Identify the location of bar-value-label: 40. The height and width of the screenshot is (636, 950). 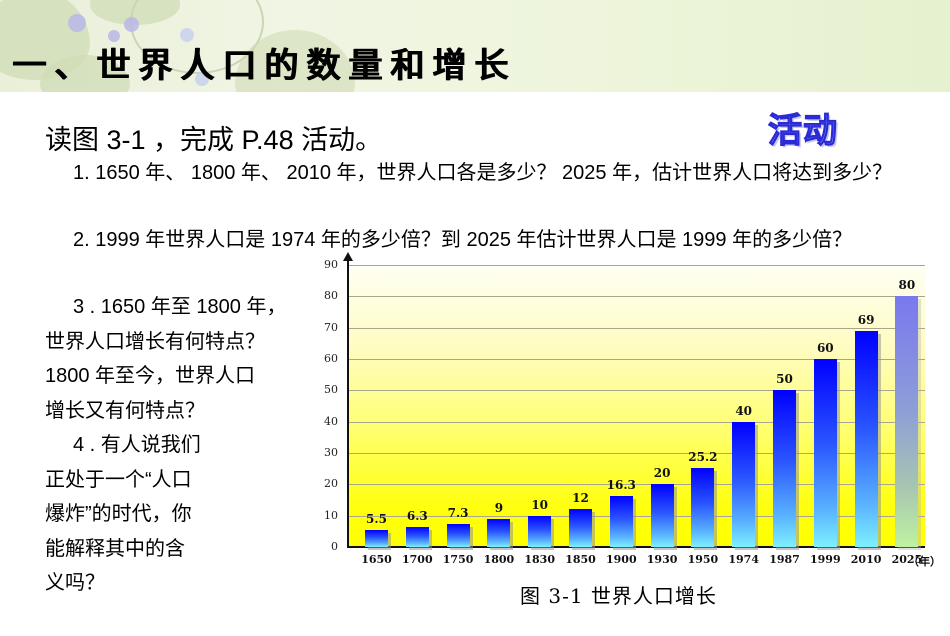
(744, 410).